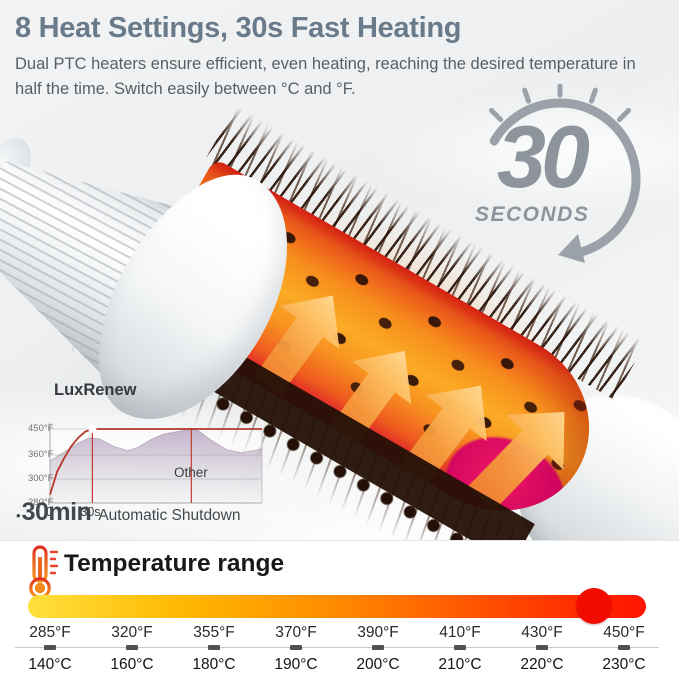  What do you see at coordinates (132, 632) in the screenshot?
I see `fahrenheit-value: 320°F` at bounding box center [132, 632].